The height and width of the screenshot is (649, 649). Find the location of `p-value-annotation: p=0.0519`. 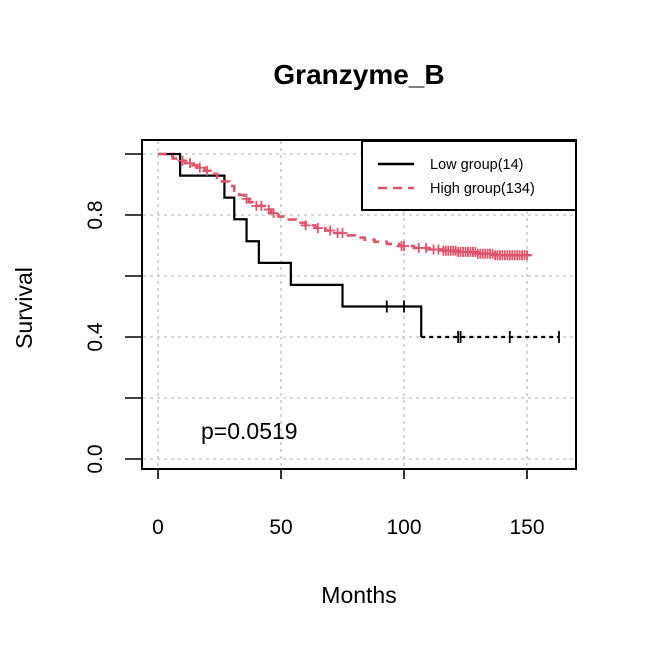

p-value-annotation: p=0.0519 is located at coordinates (249, 431).